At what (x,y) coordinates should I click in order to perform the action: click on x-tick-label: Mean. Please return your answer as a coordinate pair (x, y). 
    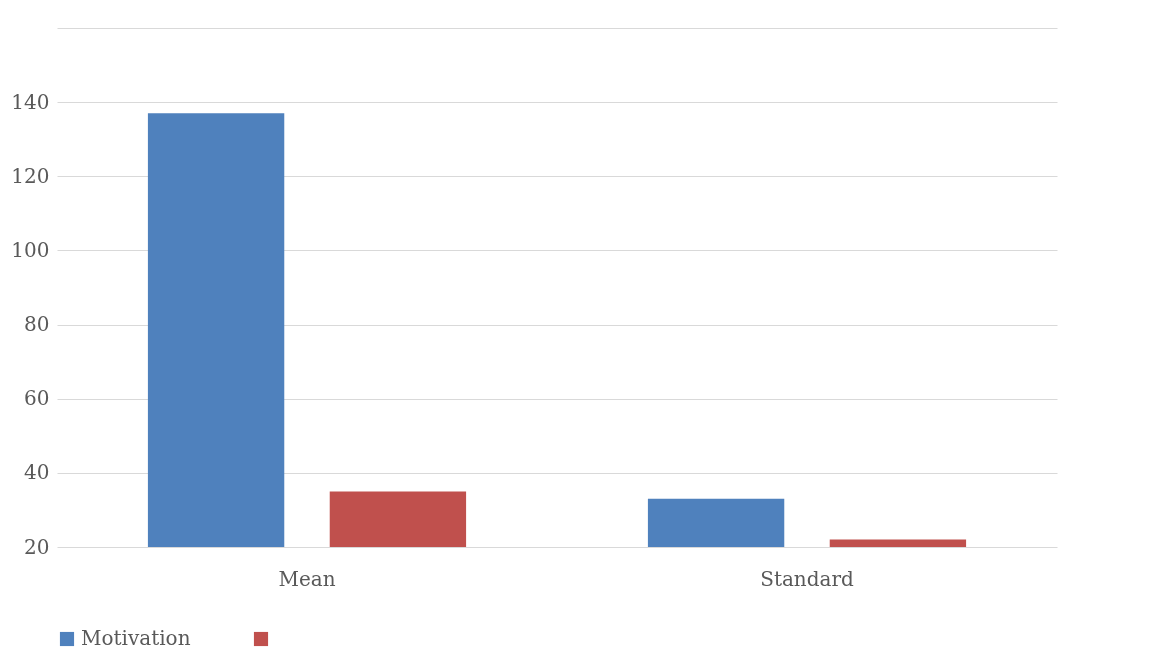
    Looking at the image, I should click on (307, 578).